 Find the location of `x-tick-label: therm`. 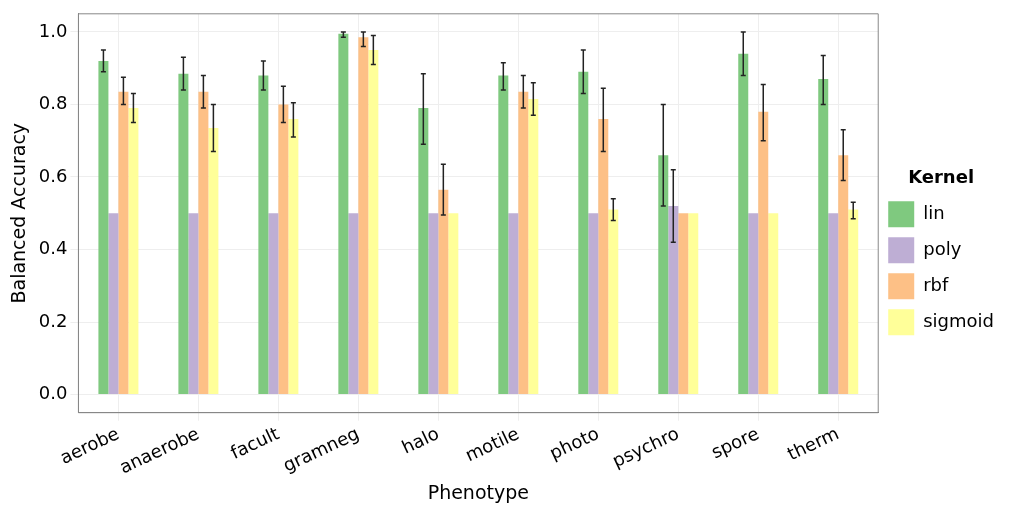

x-tick-label: therm is located at coordinates (812, 443).